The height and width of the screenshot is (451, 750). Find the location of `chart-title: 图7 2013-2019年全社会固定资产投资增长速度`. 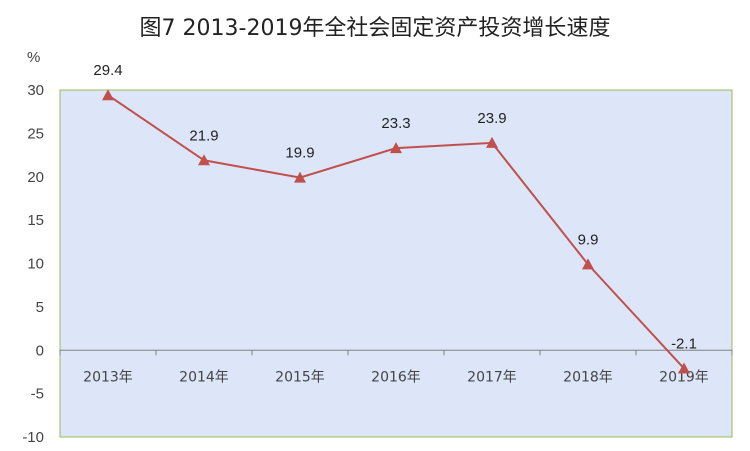

chart-title: 图7 2013-2019年全社会固定资产投资增长速度 is located at coordinates (375, 28).